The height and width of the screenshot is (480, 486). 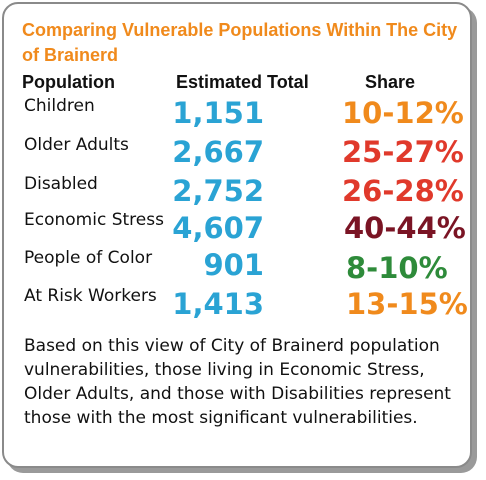 I want to click on row-label-children: Children, so click(x=59, y=106).